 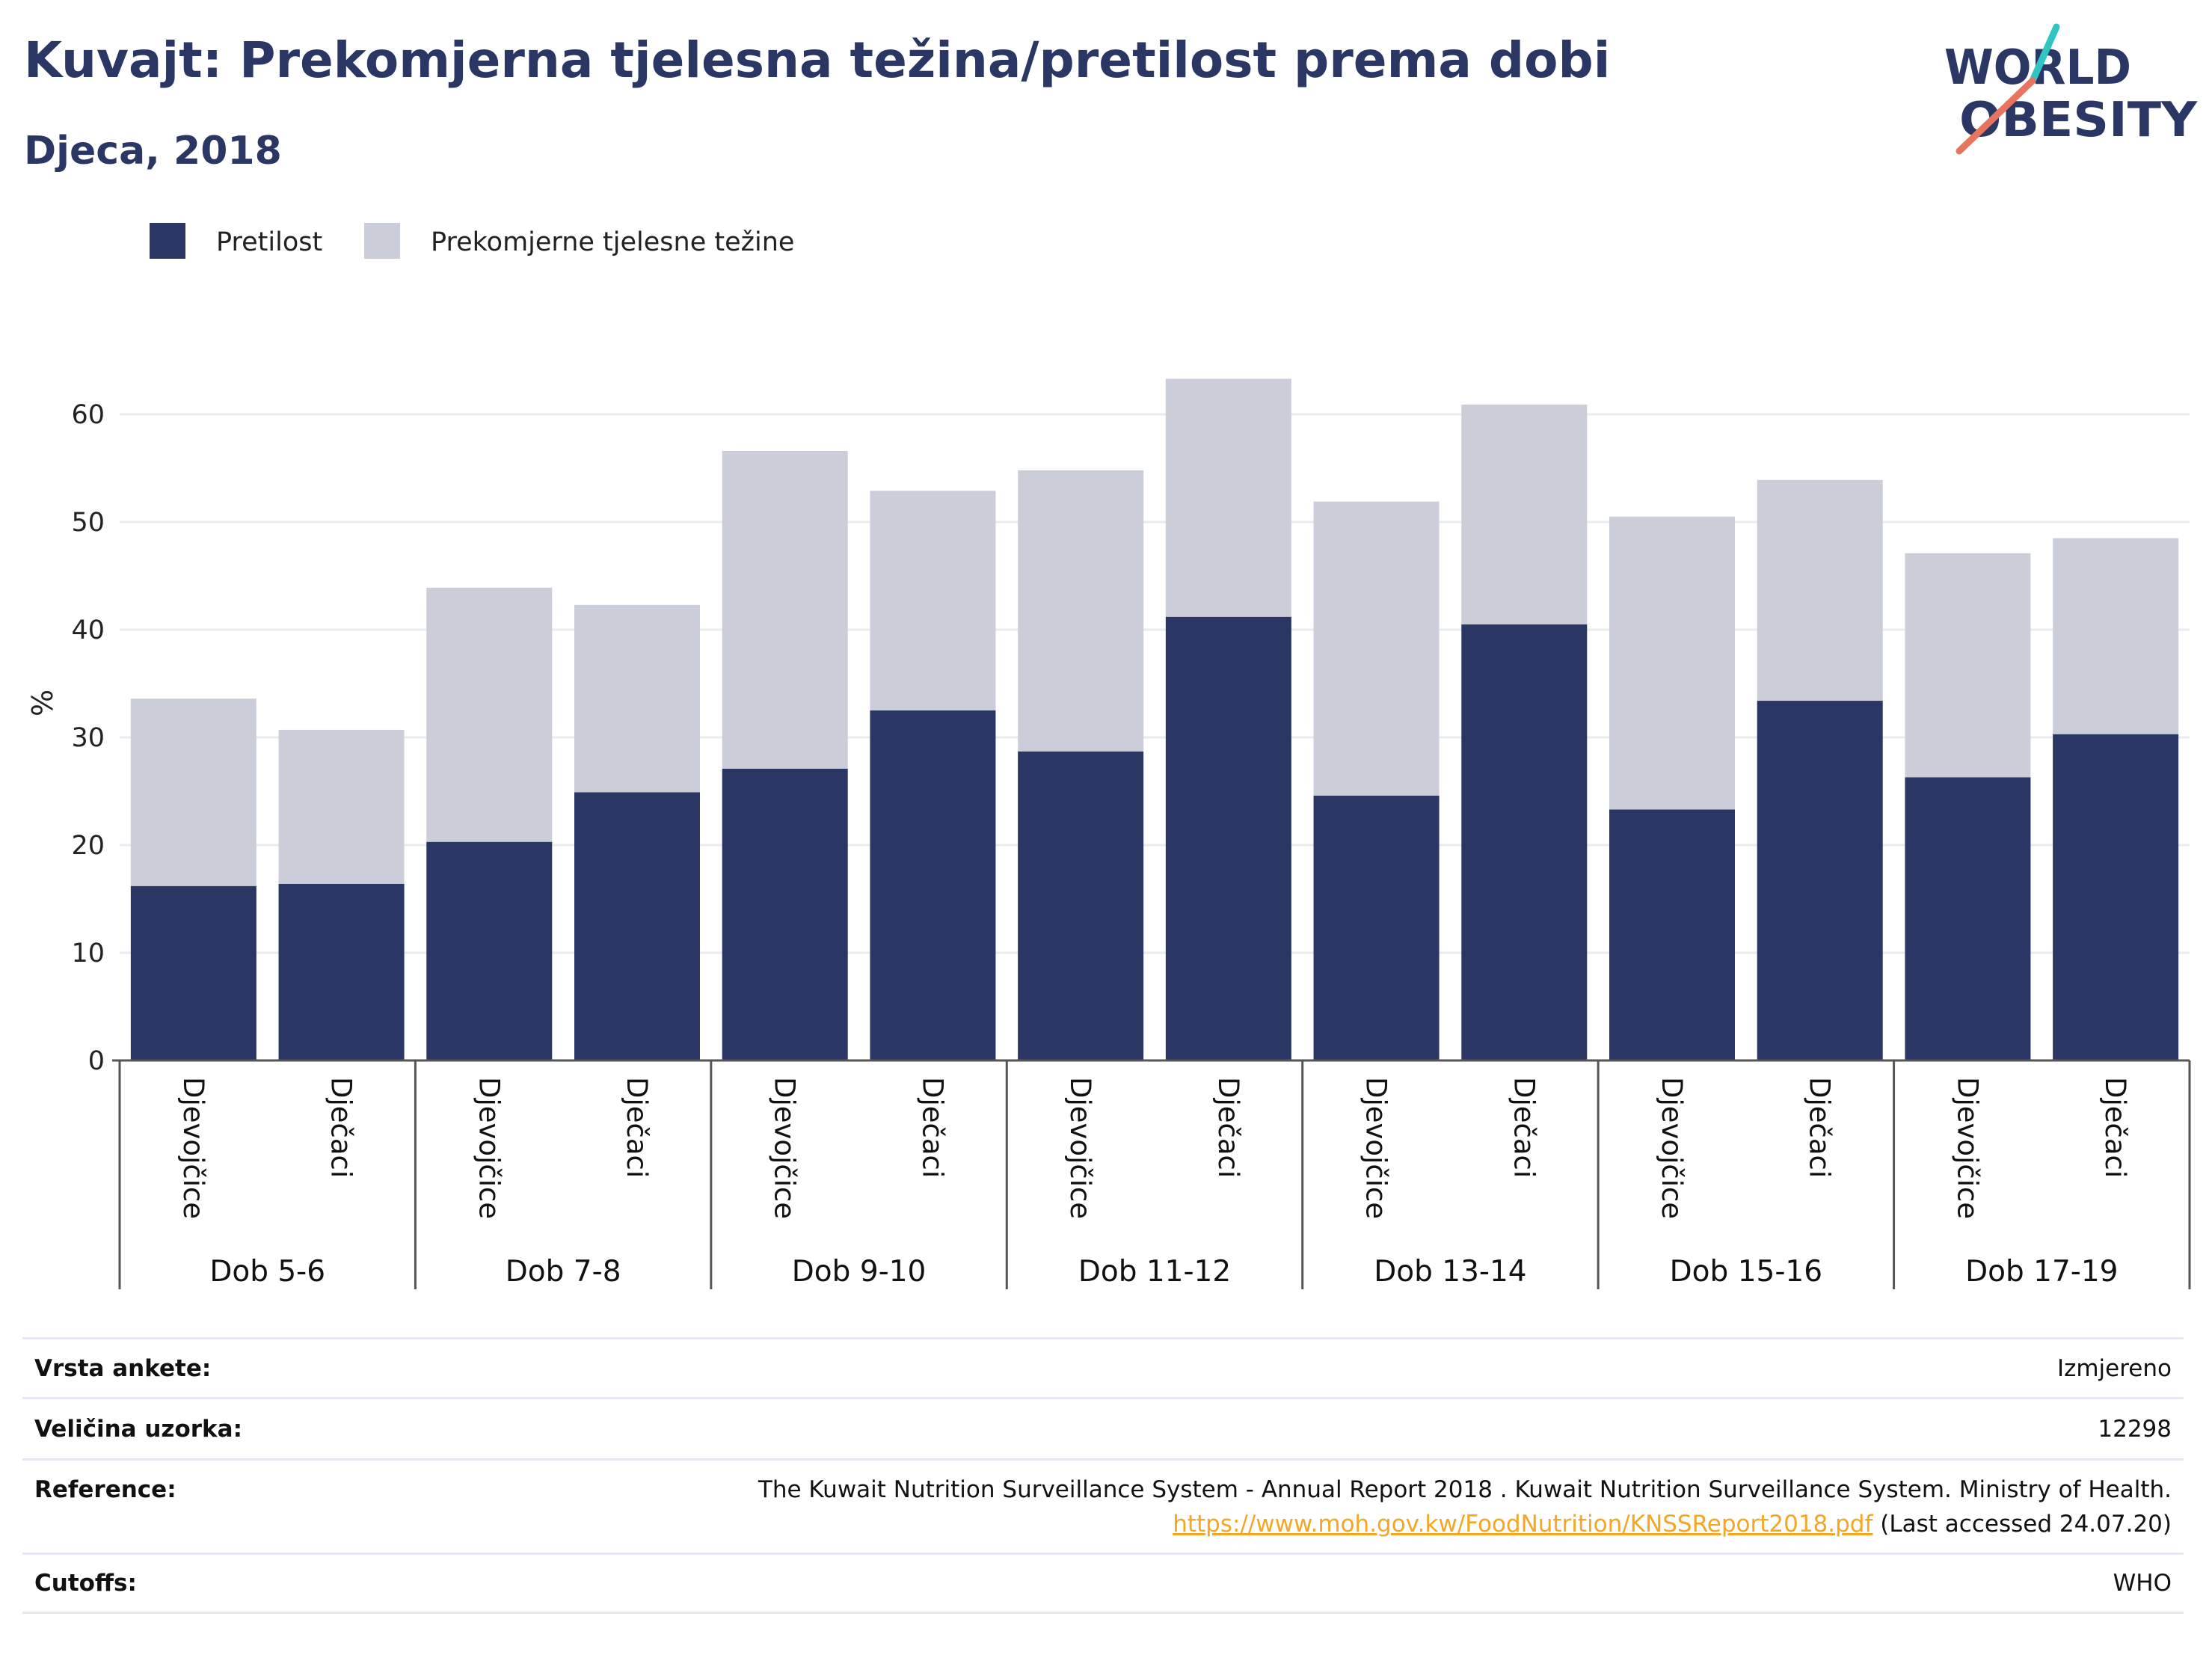 What do you see at coordinates (138, 1429) in the screenshot?
I see `sample-size-label: Veličina uzorka:` at bounding box center [138, 1429].